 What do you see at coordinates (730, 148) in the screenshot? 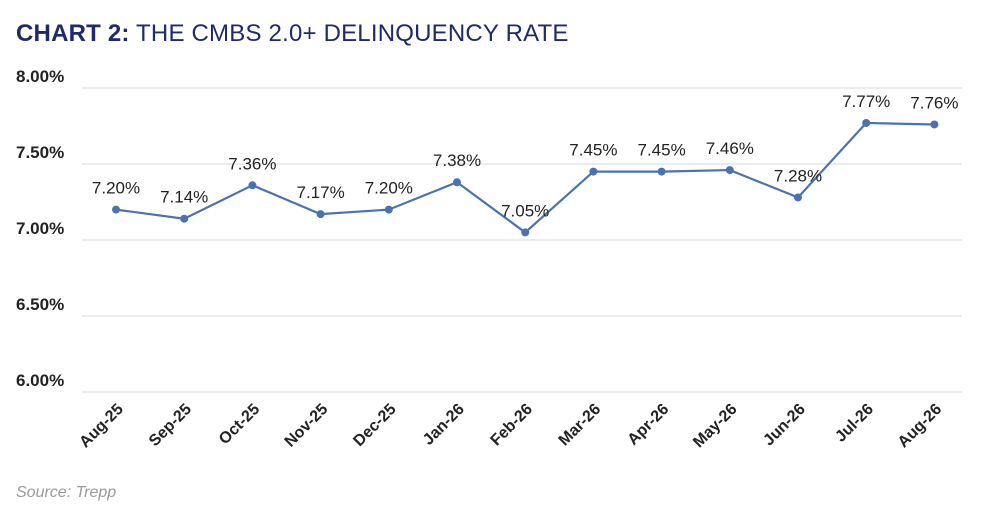
I see `data-label: 7.46%` at bounding box center [730, 148].